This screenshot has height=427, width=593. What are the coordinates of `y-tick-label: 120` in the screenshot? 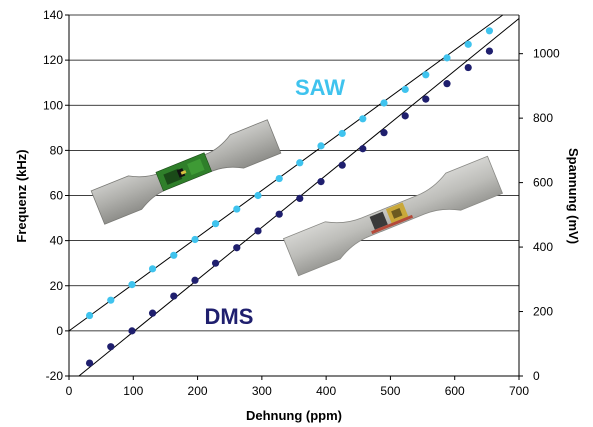 It's located at (53, 60).